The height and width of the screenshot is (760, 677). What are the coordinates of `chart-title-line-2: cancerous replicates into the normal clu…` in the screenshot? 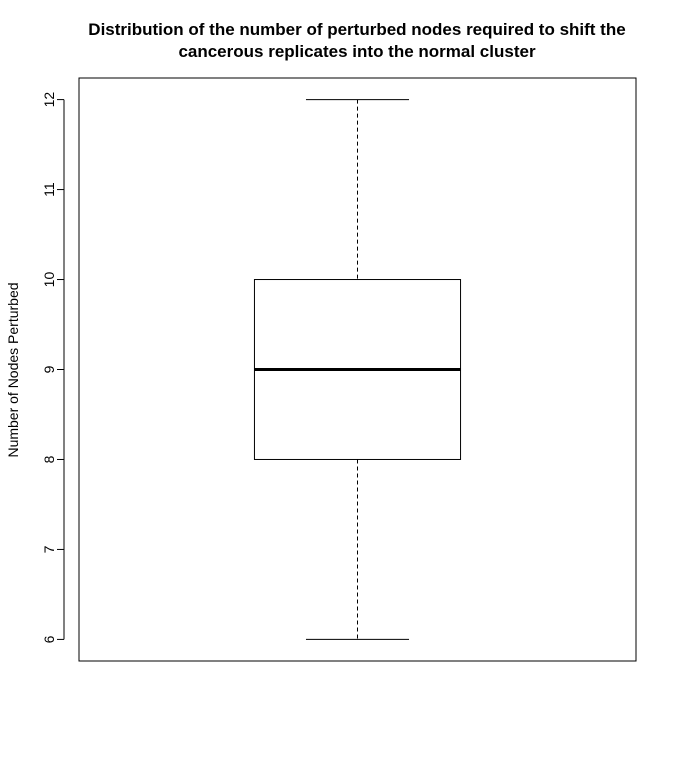 It's located at (357, 51).